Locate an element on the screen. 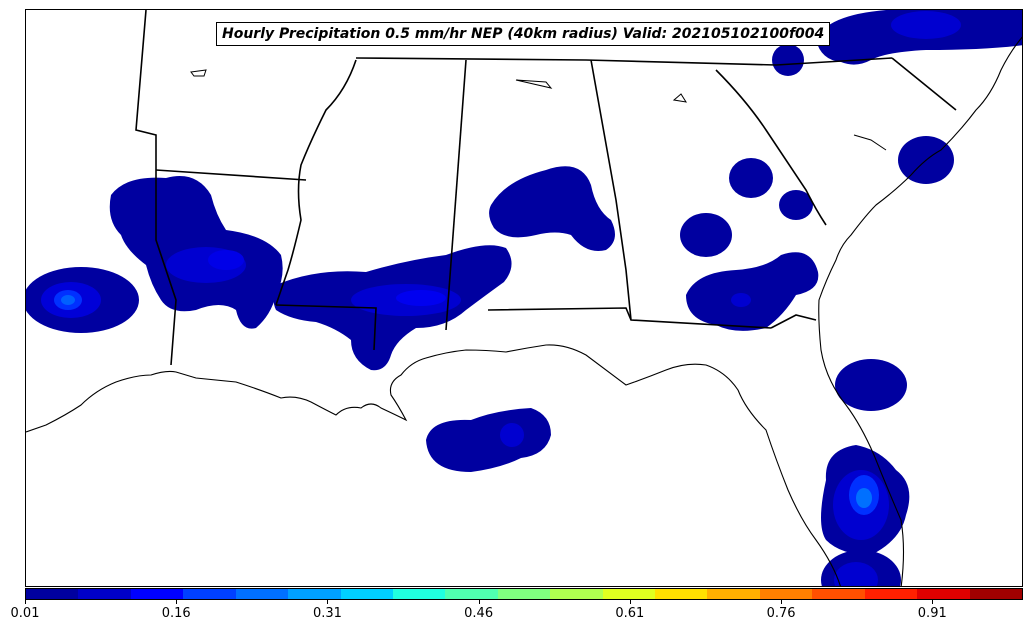 The height and width of the screenshot is (633, 1033). colorbar-tick-label: 0.01 is located at coordinates (25, 613).